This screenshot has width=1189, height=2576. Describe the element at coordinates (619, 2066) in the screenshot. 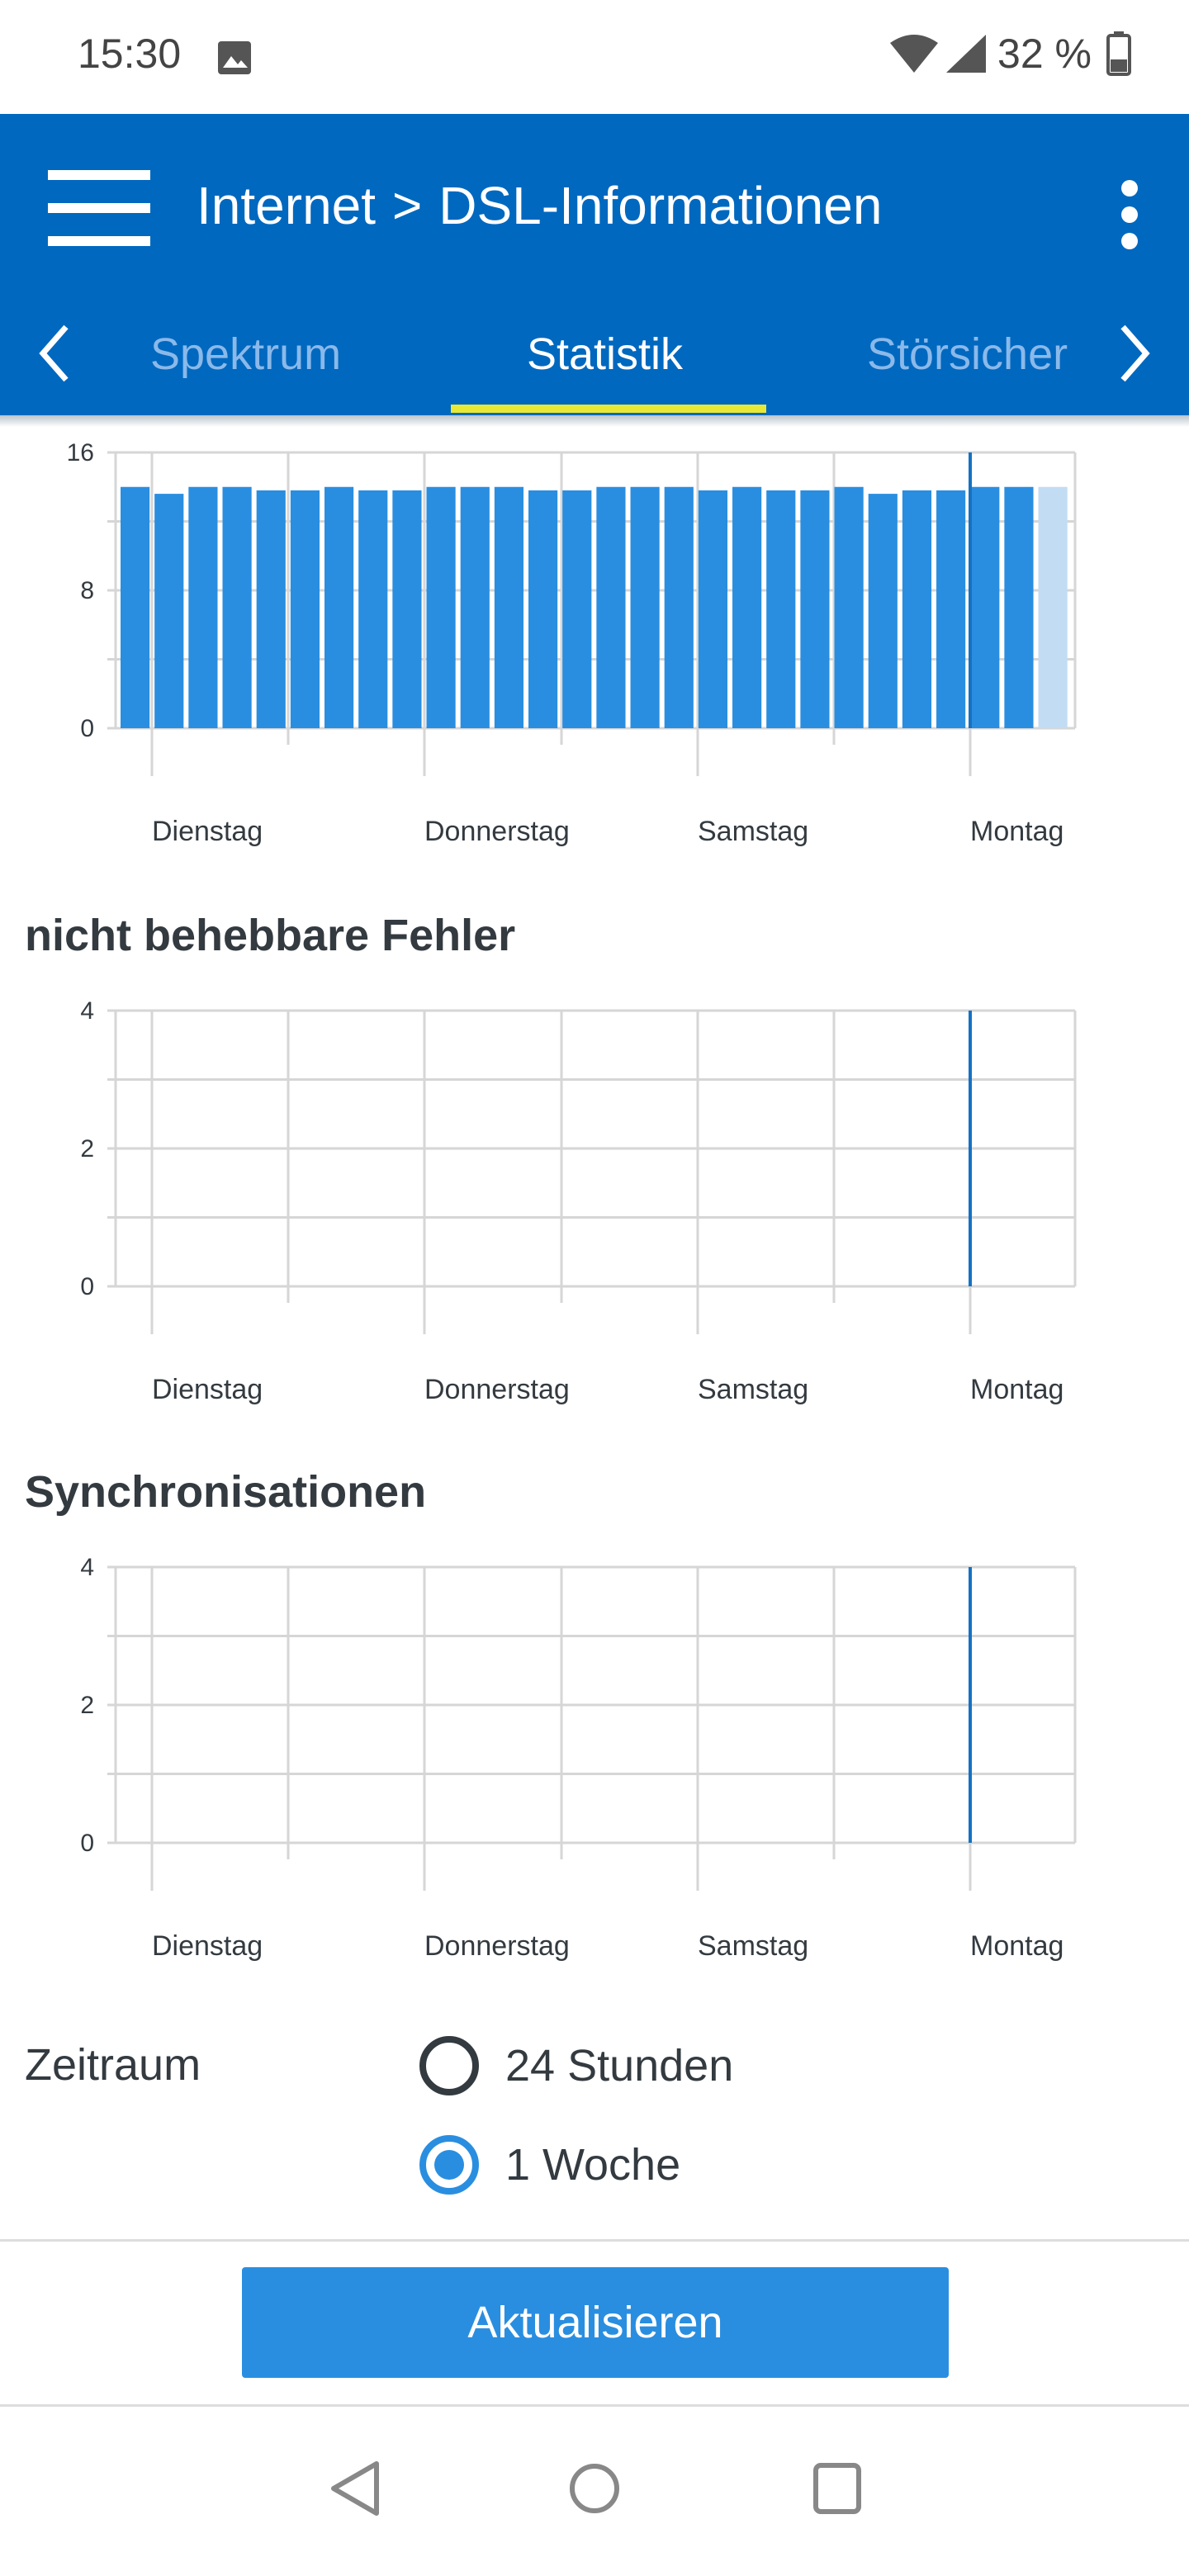

I see `radio-label-24h: 24 Stunden` at that location.